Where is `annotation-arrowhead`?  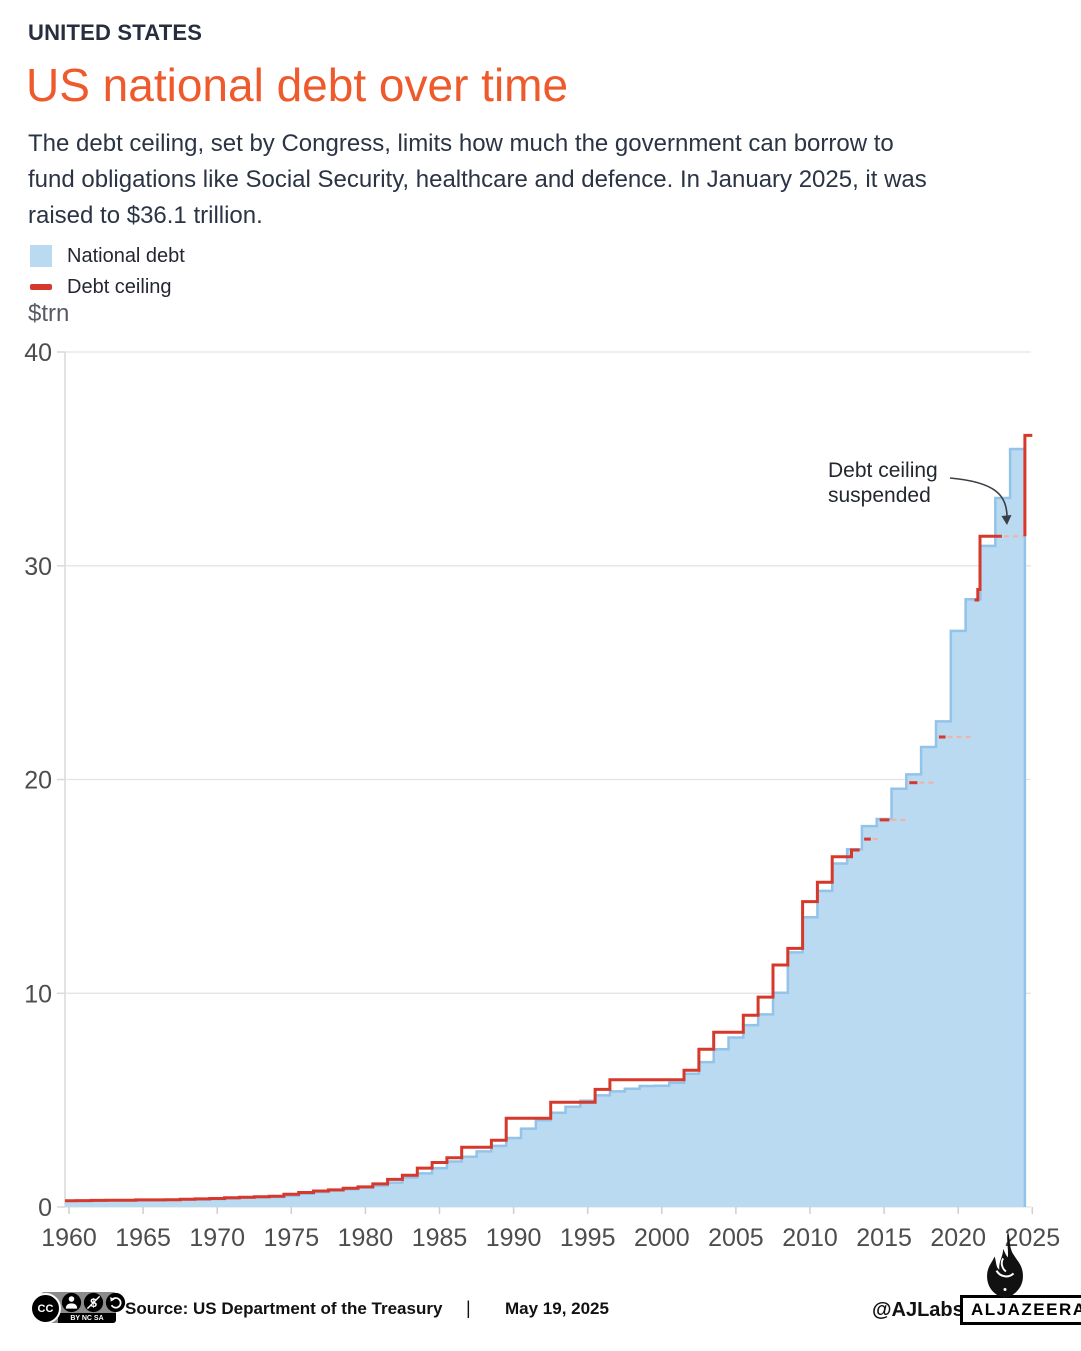 annotation-arrowhead is located at coordinates (1006, 520).